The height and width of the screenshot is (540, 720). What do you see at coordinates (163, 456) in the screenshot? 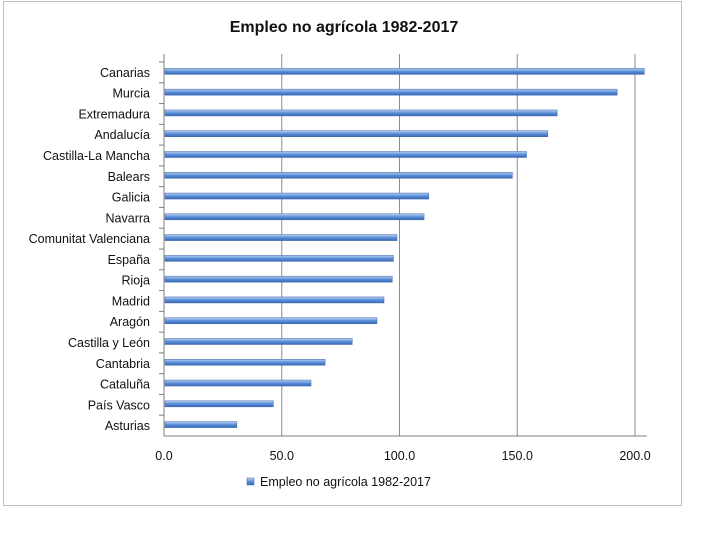
I see `x-tick-label: 0.0` at bounding box center [163, 456].